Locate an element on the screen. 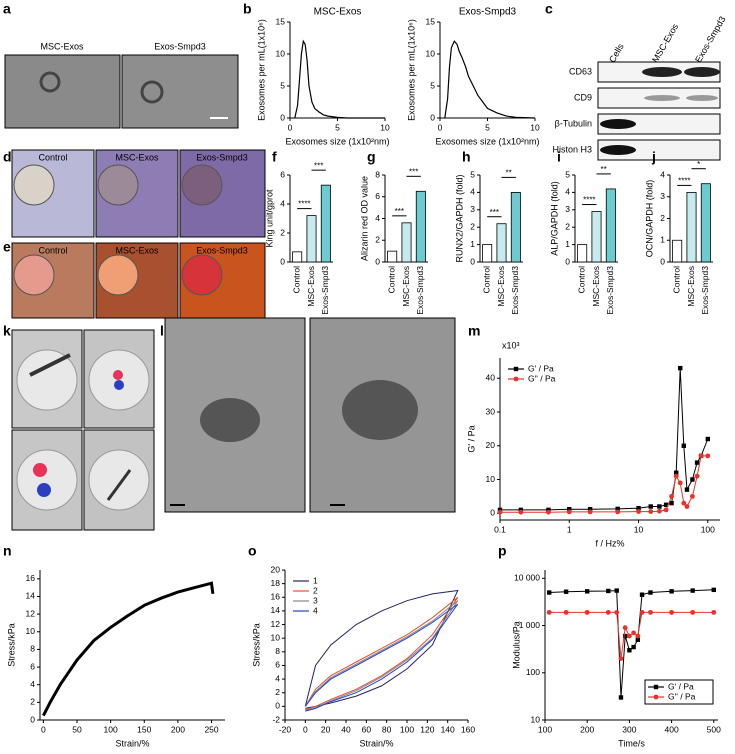 The image size is (735, 754). panel-letter: a is located at coordinates (7, 9).